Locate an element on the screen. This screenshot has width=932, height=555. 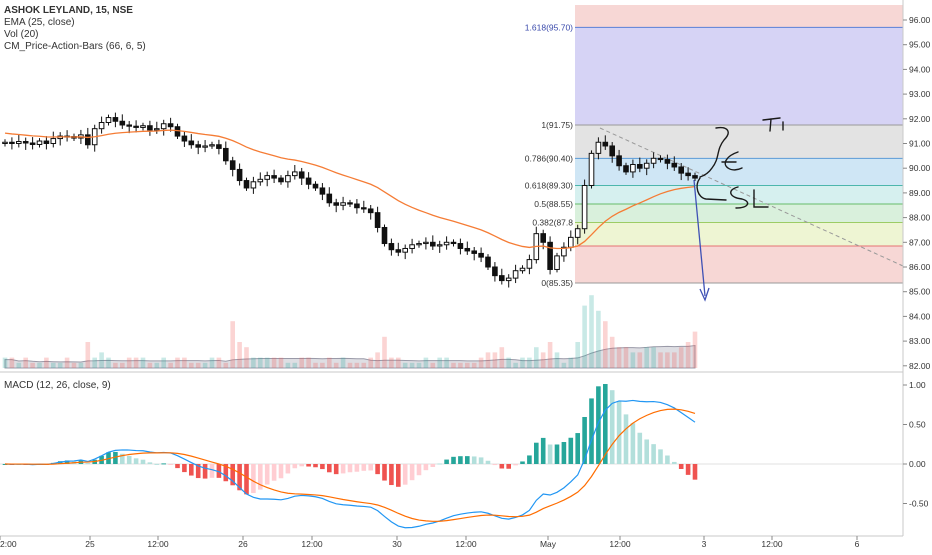
price-tick-label: 87.00 is located at coordinates (920, 242).